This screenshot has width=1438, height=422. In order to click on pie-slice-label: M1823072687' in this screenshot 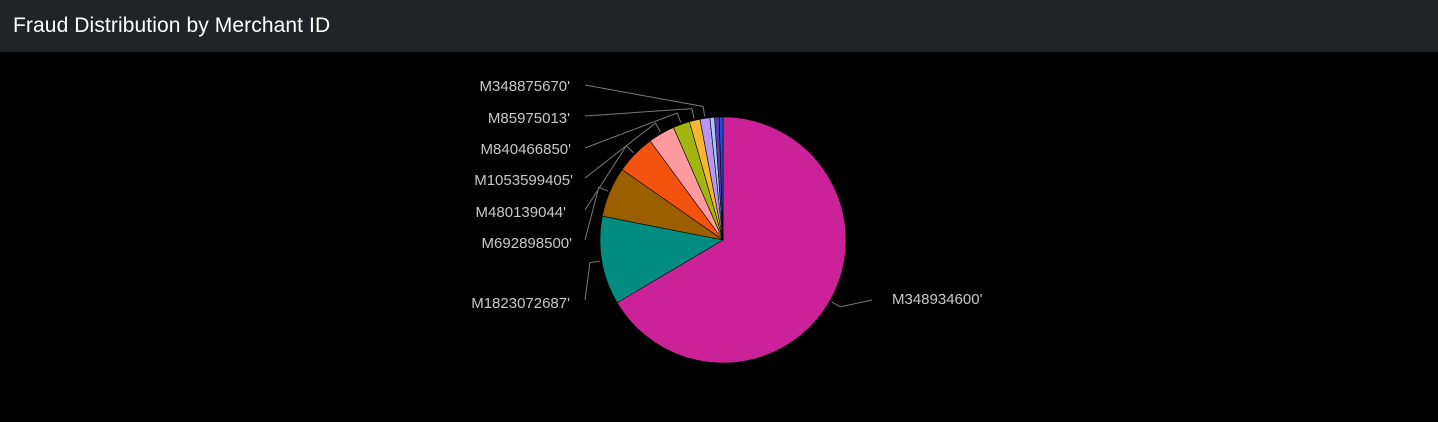, I will do `click(520, 303)`.